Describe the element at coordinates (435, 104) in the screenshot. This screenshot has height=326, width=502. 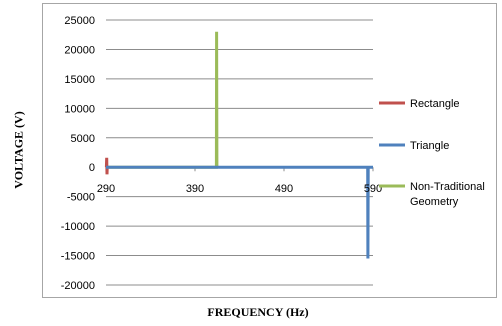
I see `legend-label-rectangle: Rectangle` at that location.